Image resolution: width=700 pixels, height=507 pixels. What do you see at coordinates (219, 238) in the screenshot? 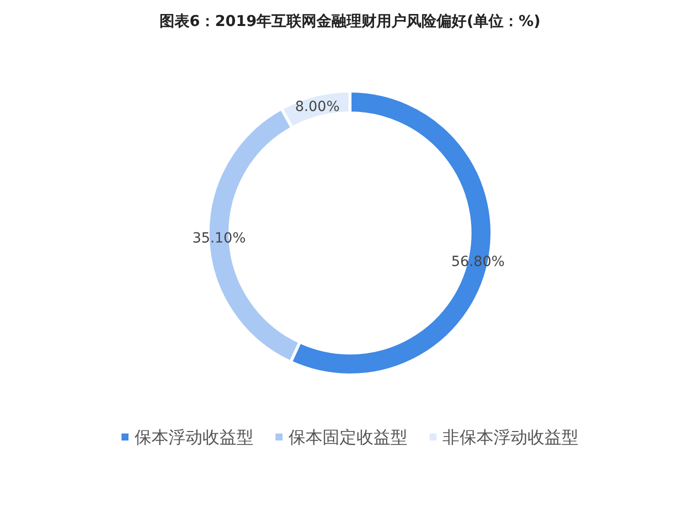
I see `data-label: 35.10%` at bounding box center [219, 238].